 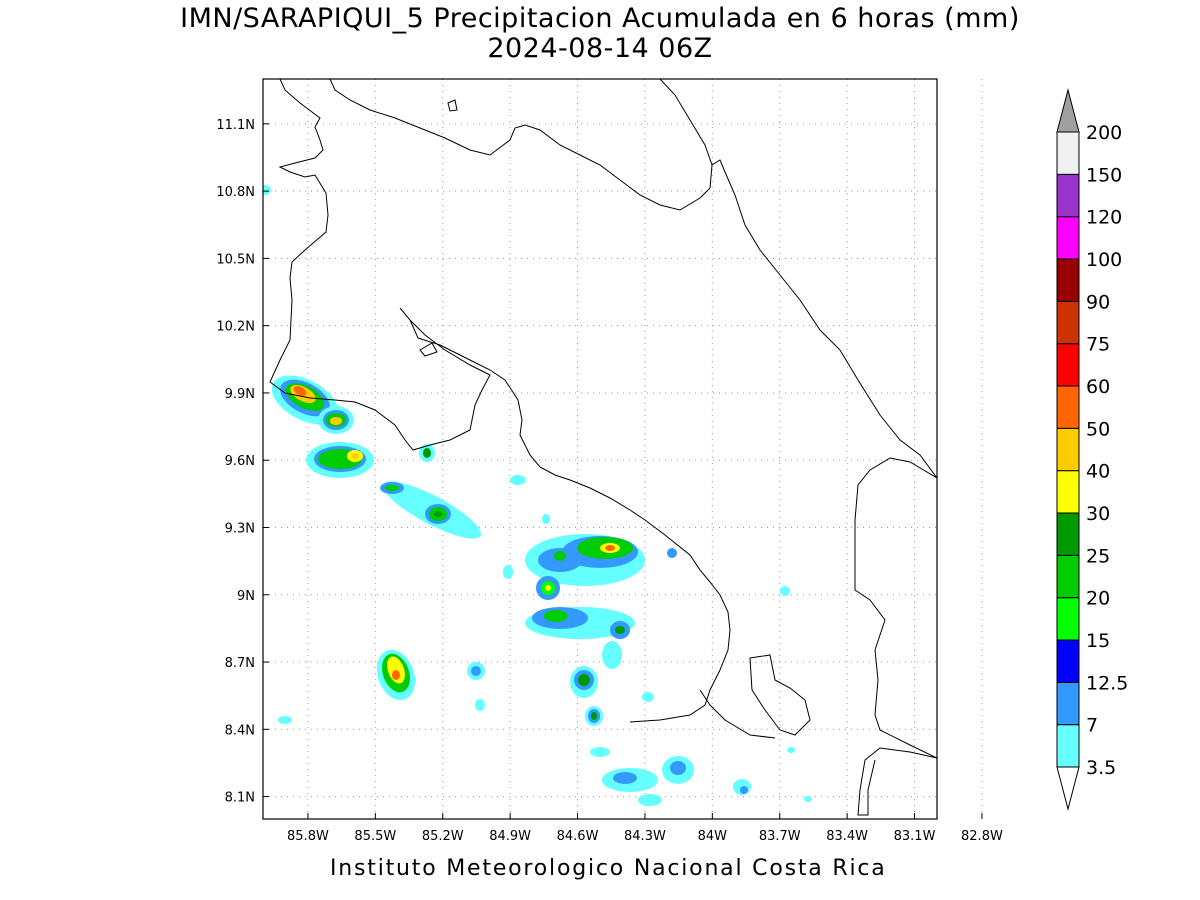 What do you see at coordinates (780, 836) in the screenshot?
I see `lon-tick-label: 83.7W` at bounding box center [780, 836].